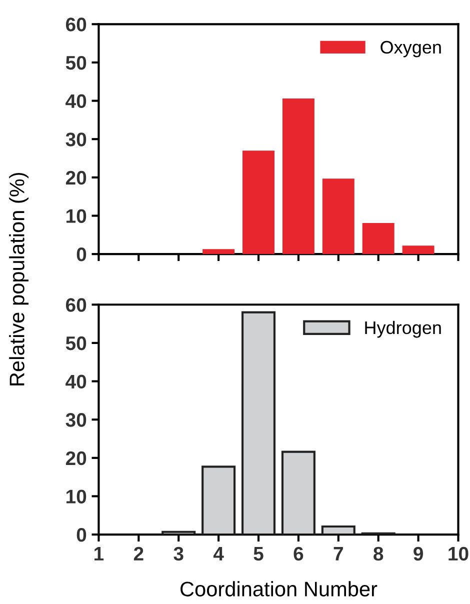  Describe the element at coordinates (338, 553) in the screenshot. I see `x-tick-label: 7` at that location.